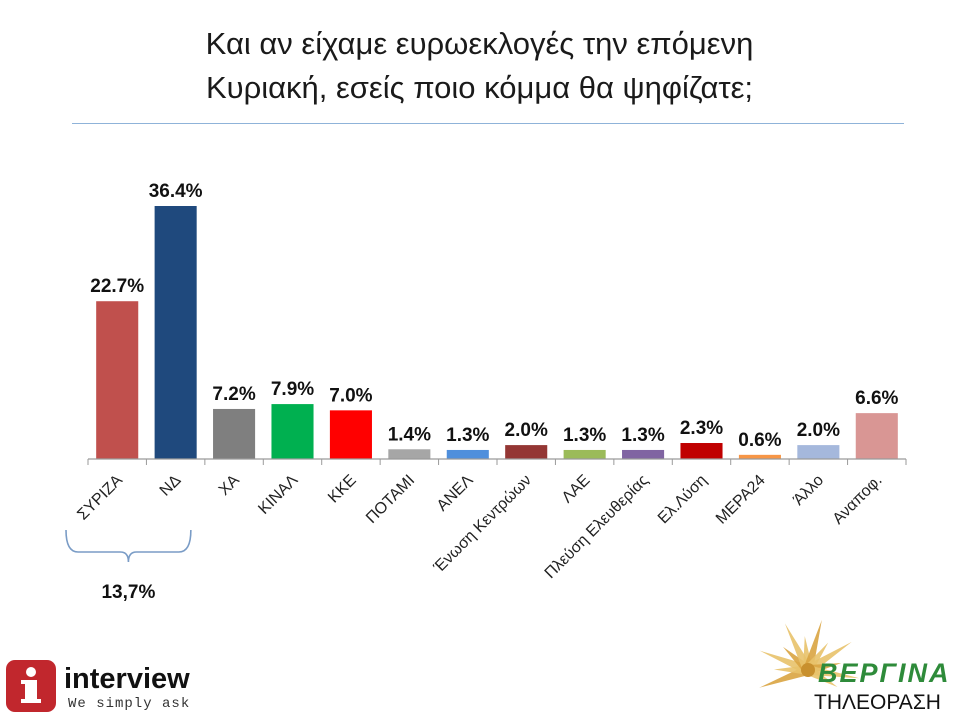 This screenshot has width=959, height=717. Describe the element at coordinates (808, 490) in the screenshot. I see `tick-label: Άλλο` at that location.